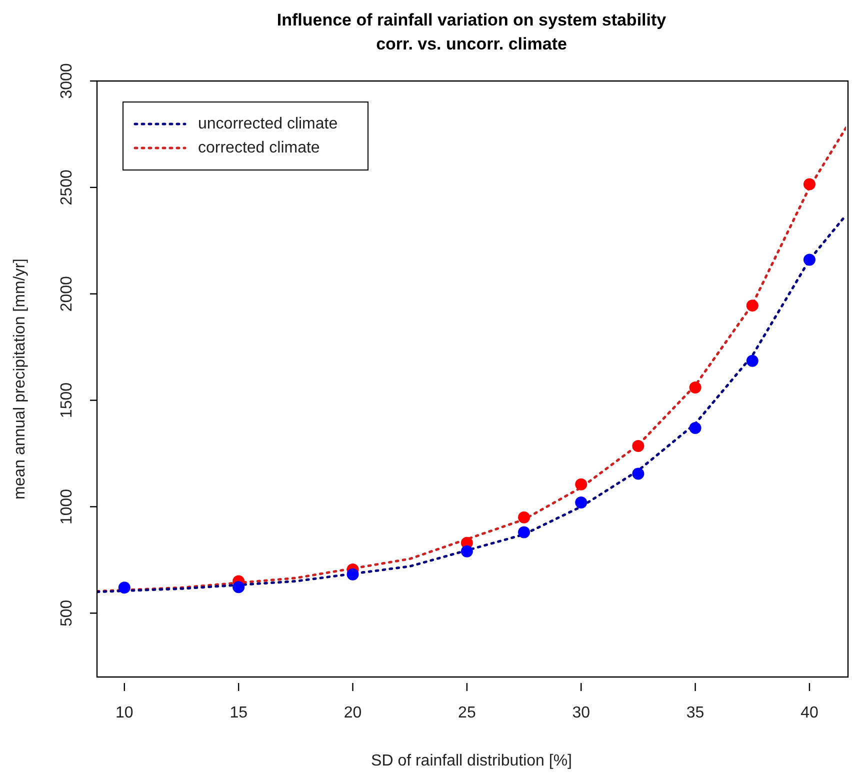 Image resolution: width=852 pixels, height=774 pixels. What do you see at coordinates (67, 506) in the screenshot?
I see `y-tick-label: 1000` at bounding box center [67, 506].